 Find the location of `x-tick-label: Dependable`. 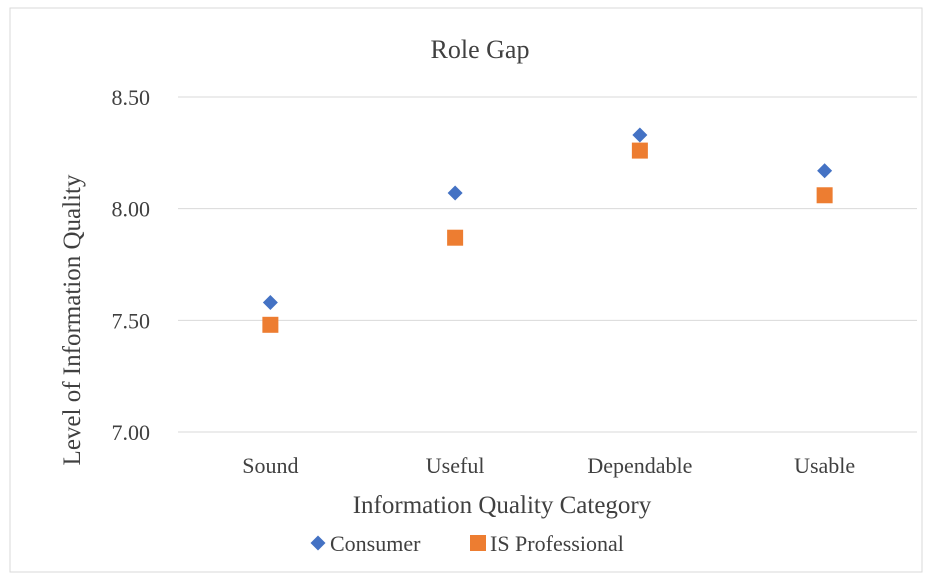

x-tick-label: Dependable is located at coordinates (639, 465).